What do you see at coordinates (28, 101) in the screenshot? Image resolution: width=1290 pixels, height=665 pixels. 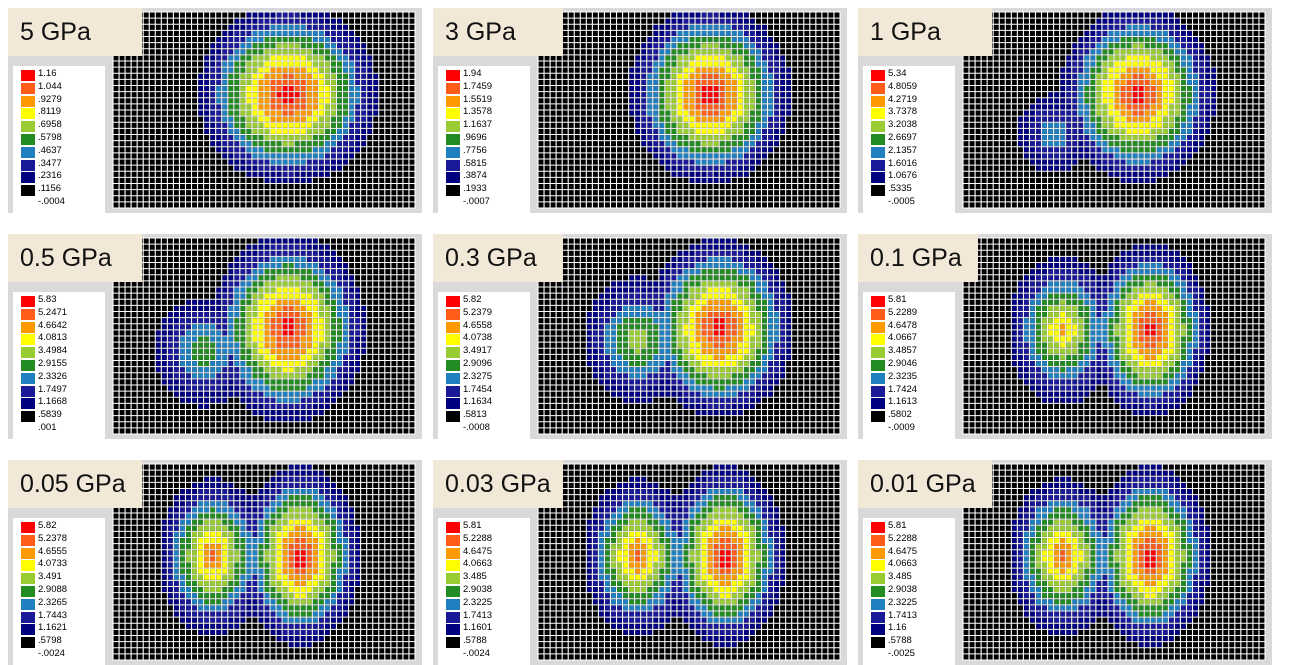 I see `legend-swatch` at bounding box center [28, 101].